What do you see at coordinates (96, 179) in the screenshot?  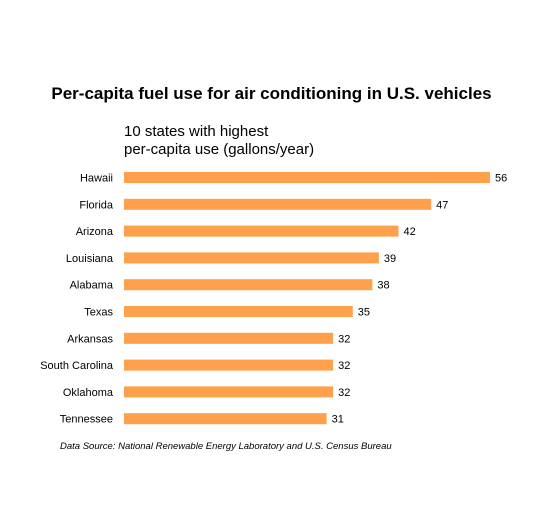 I see `category-label: Hawaii` at bounding box center [96, 179].